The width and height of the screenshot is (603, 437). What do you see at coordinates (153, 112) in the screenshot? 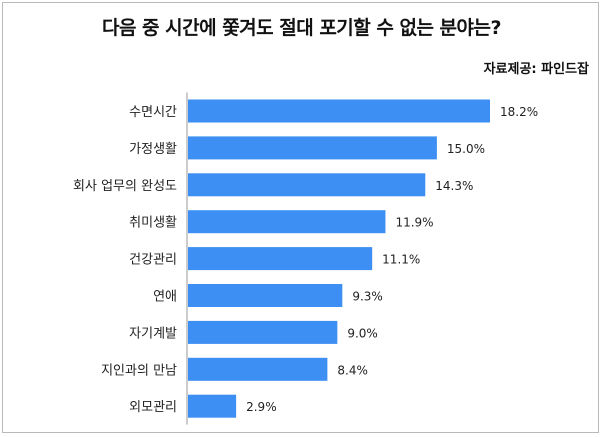
I see `category-label: 수면시간` at bounding box center [153, 112].